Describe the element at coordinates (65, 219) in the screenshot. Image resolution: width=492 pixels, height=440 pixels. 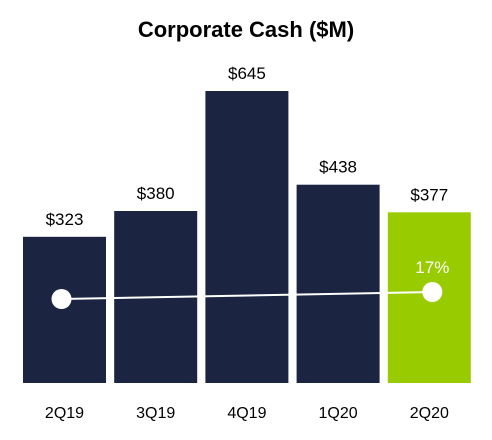
I see `value-label-2q19: $323` at that location.